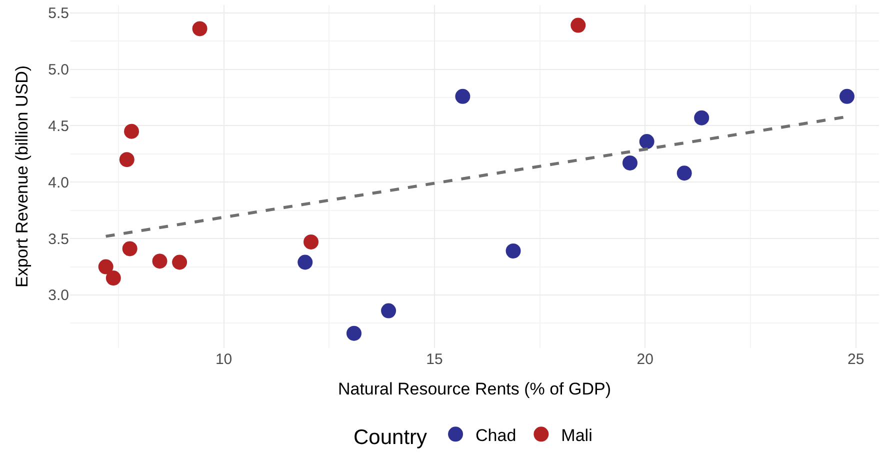 Image resolution: width=884 pixels, height=460 pixels. I want to click on x-tick-label: 10, so click(223, 359).